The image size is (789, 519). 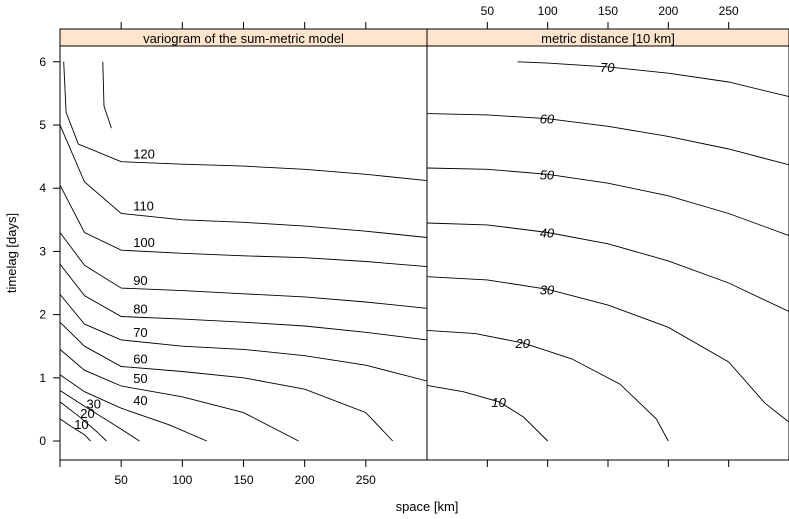 What do you see at coordinates (547, 119) in the screenshot?
I see `contour-label-60-p2: 60` at bounding box center [547, 119].